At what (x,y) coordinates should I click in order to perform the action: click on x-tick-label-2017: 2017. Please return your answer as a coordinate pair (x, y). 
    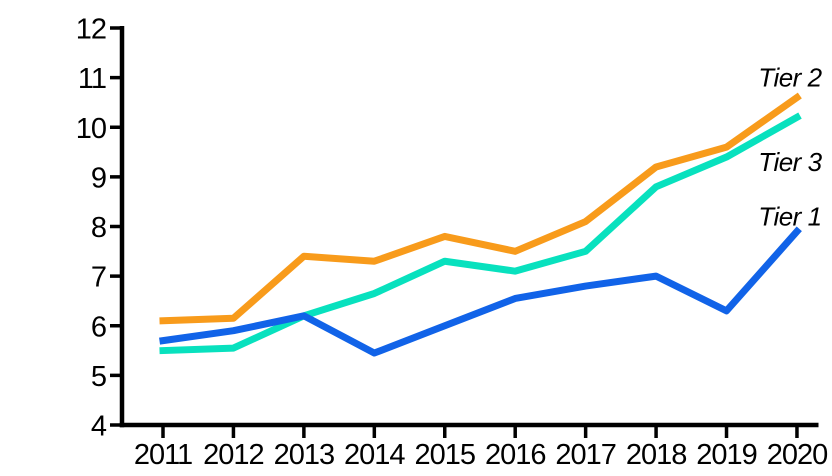
    Looking at the image, I should click on (585, 455).